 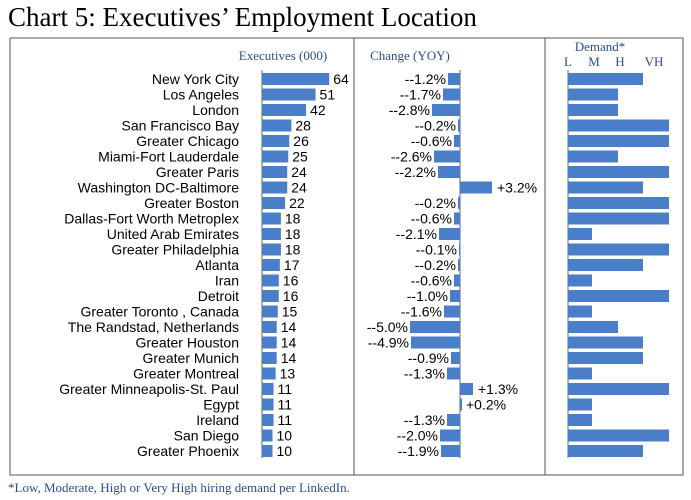 What do you see at coordinates (188, 343) in the screenshot?
I see `category-label: Greater Houston` at bounding box center [188, 343].